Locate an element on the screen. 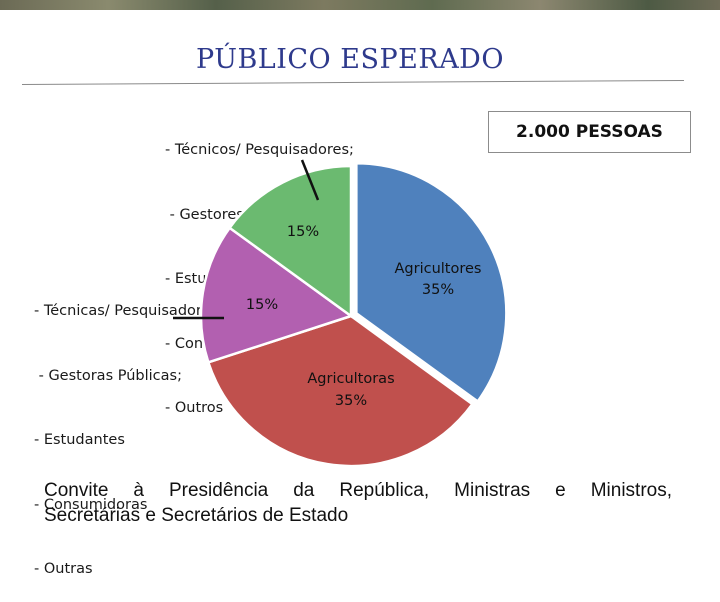 The height and width of the screenshot is (602, 720). slice-label-agricultoras: Agricultoras is located at coordinates (350, 379).